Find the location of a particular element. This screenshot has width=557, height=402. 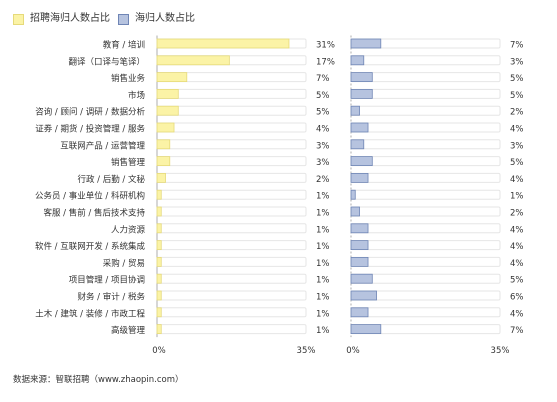

category-label: 采购 / 贸易 is located at coordinates (124, 263).